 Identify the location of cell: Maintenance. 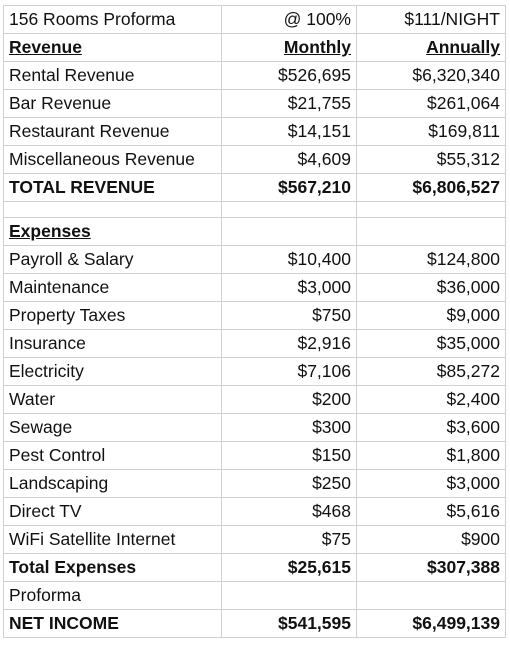
(112, 287).